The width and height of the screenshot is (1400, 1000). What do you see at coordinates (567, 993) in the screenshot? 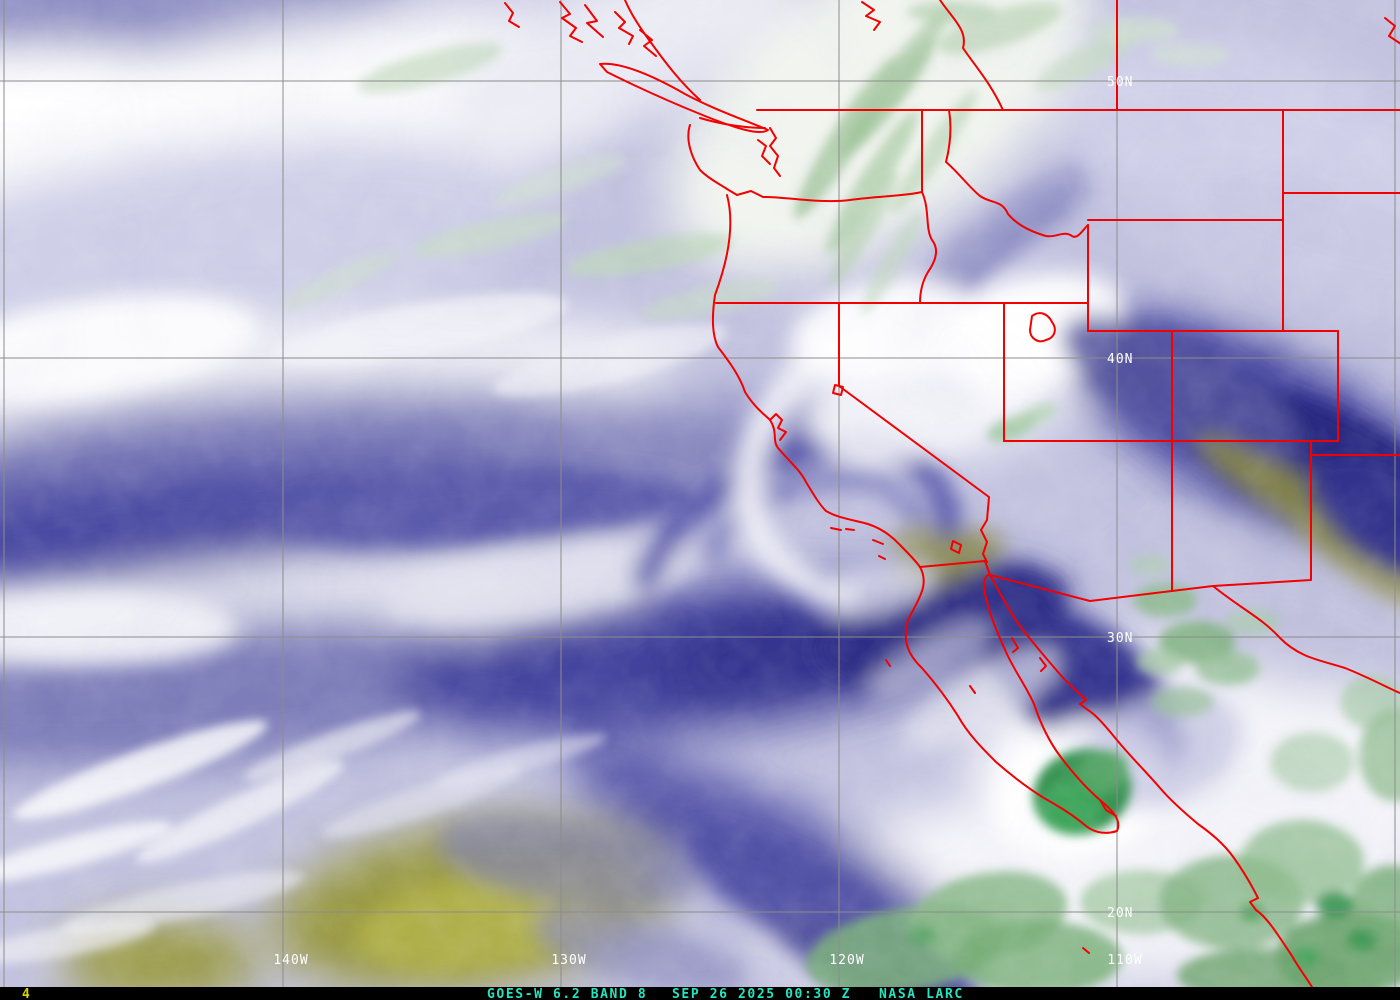
I see `product-caption: GOES-W 6.2 BAND 8` at bounding box center [567, 993].